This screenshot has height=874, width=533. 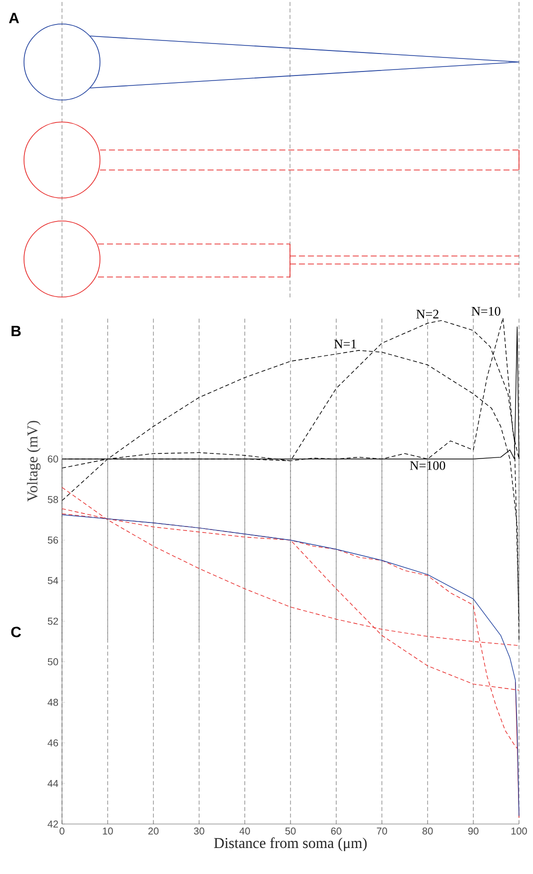 What do you see at coordinates (53, 580) in the screenshot?
I see `y-tick-label: 54` at bounding box center [53, 580].